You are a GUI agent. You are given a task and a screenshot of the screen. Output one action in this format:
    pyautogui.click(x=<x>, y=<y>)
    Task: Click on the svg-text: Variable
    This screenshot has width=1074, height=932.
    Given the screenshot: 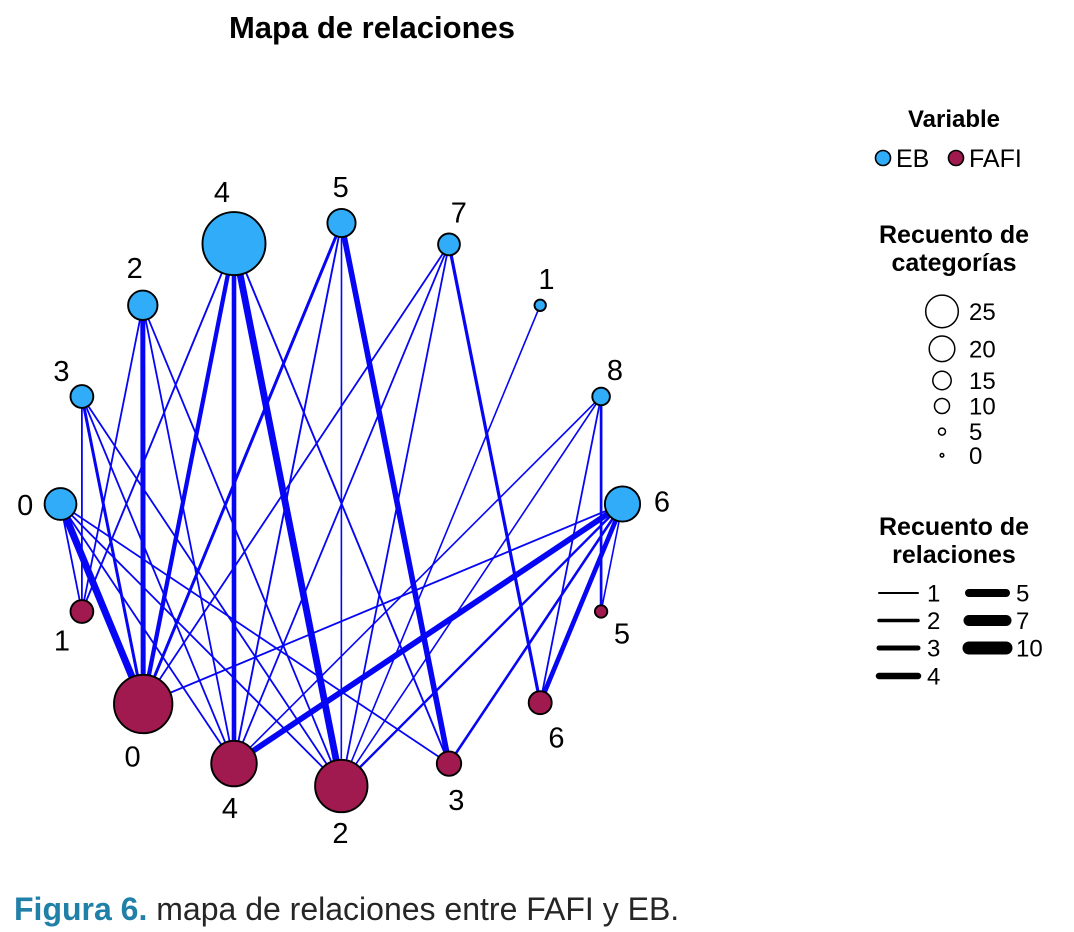 What is the action you would take?
    pyautogui.click(x=954, y=119)
    